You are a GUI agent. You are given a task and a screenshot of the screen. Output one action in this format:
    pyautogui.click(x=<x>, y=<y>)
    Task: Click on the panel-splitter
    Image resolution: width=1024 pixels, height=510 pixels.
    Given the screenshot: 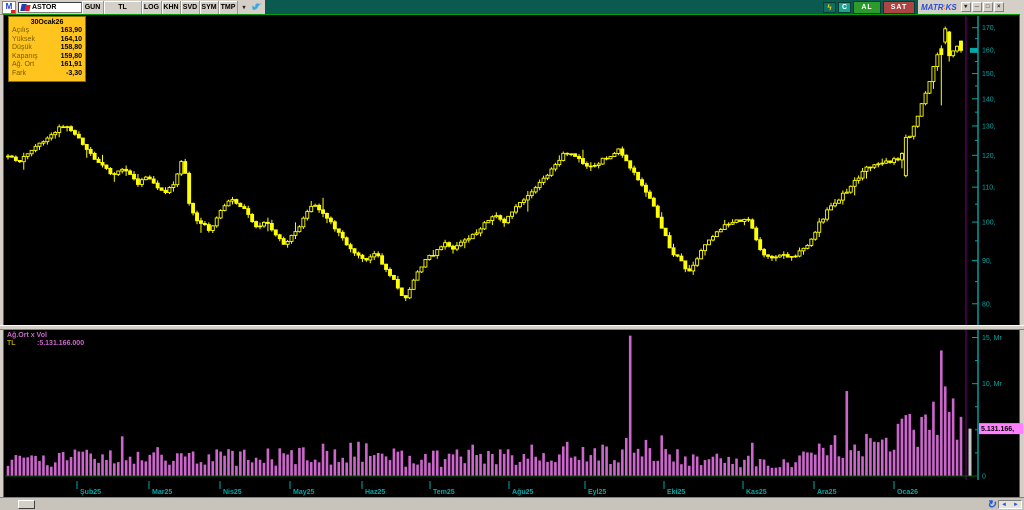 What is the action you would take?
    pyautogui.click(x=512, y=327)
    